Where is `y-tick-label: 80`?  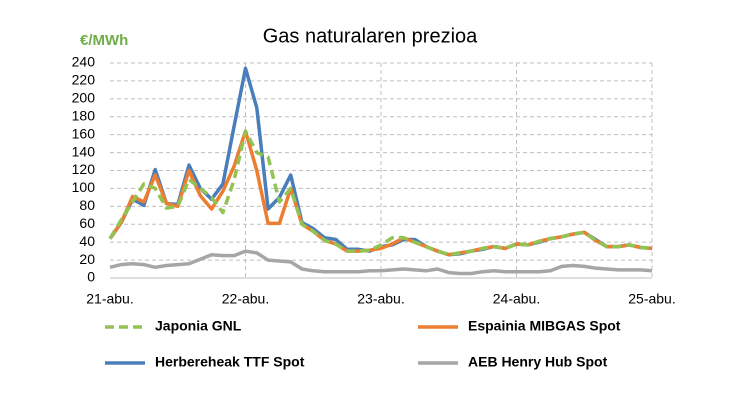
y-tick-label: 80 is located at coordinates (87, 205).